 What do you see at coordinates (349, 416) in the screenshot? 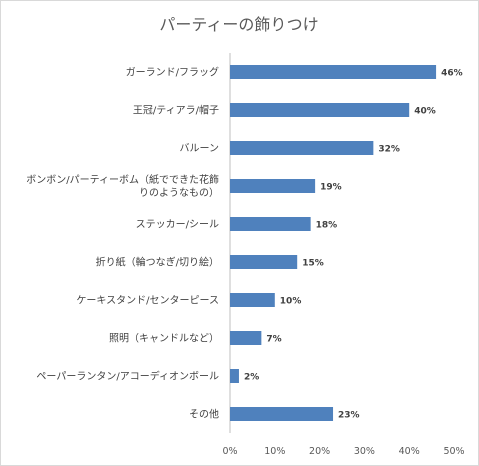
I see `data-label: 23%` at bounding box center [349, 416].